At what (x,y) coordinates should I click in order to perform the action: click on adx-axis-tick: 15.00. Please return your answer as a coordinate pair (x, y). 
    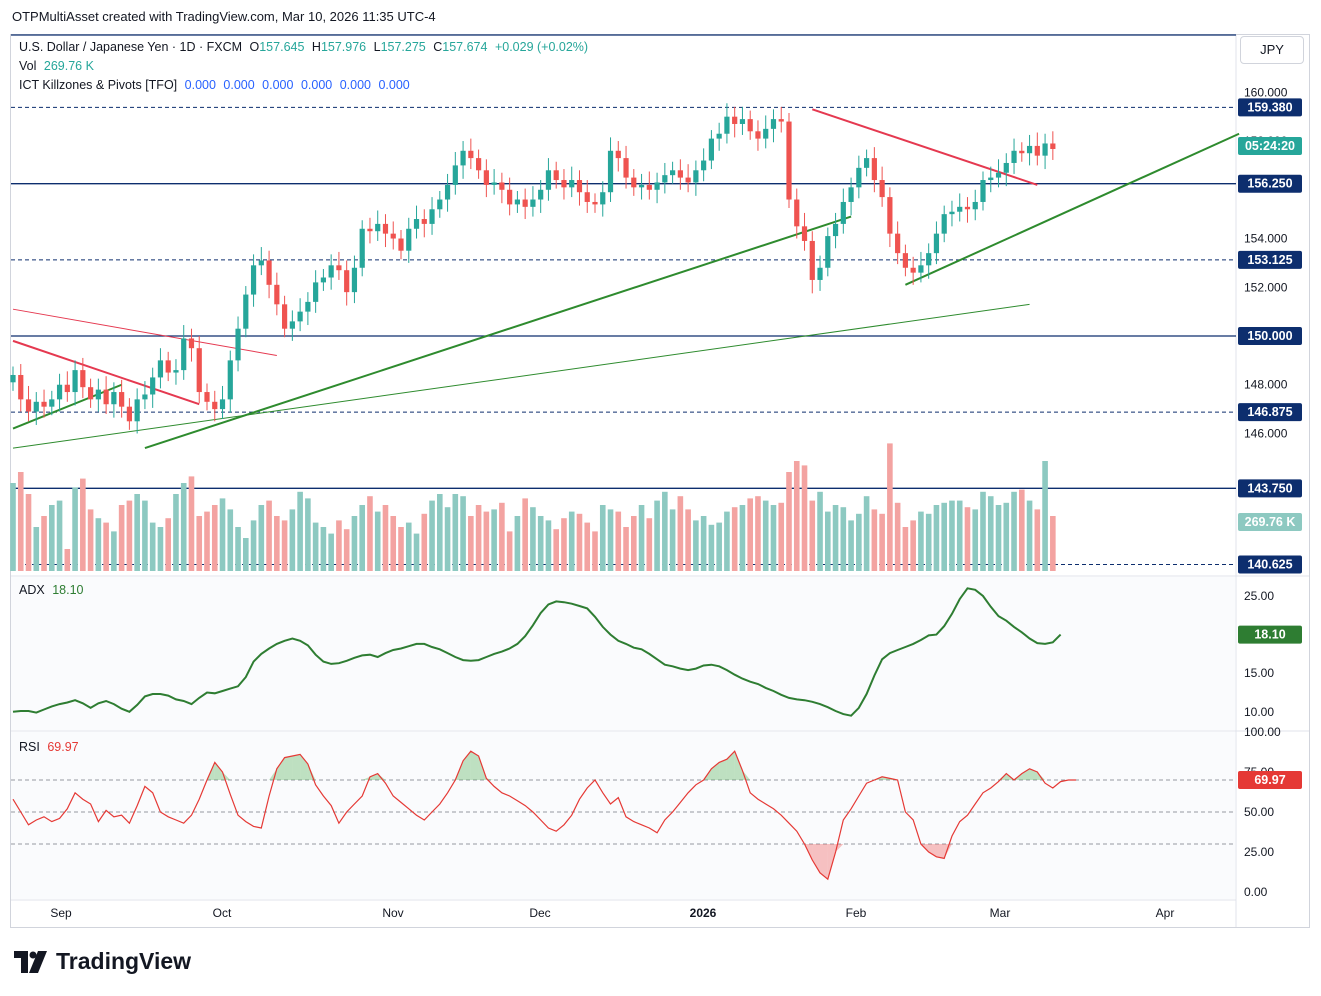
    Looking at the image, I should click on (1259, 673).